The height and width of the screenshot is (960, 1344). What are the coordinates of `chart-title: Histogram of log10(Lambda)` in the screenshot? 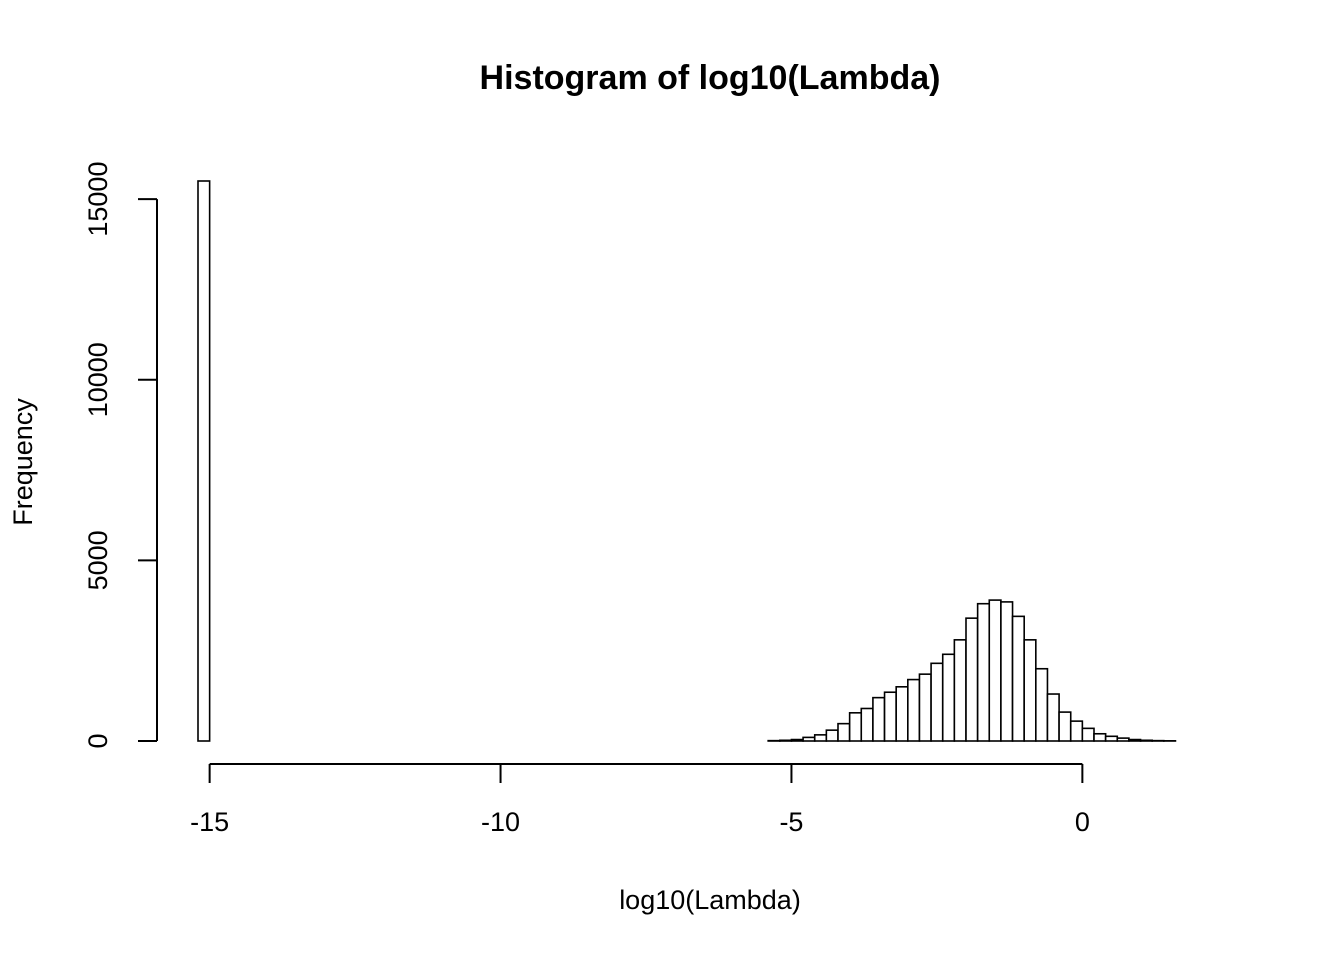 It's located at (710, 78).